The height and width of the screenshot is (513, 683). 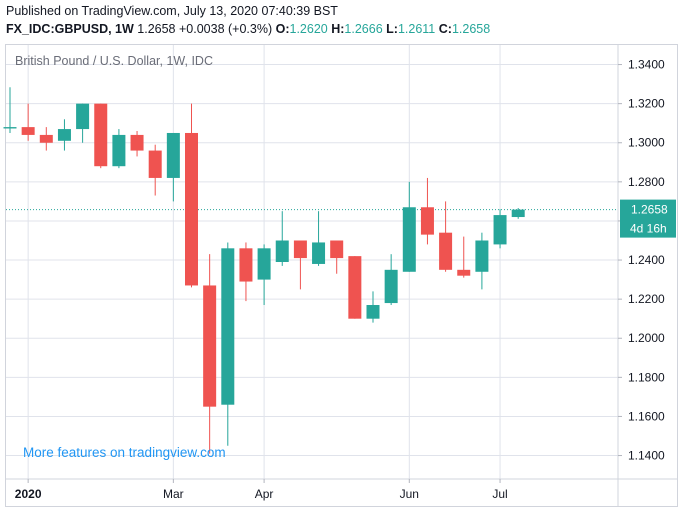 What do you see at coordinates (649, 210) in the screenshot?
I see `price-tag-value: 1.2658` at bounding box center [649, 210].